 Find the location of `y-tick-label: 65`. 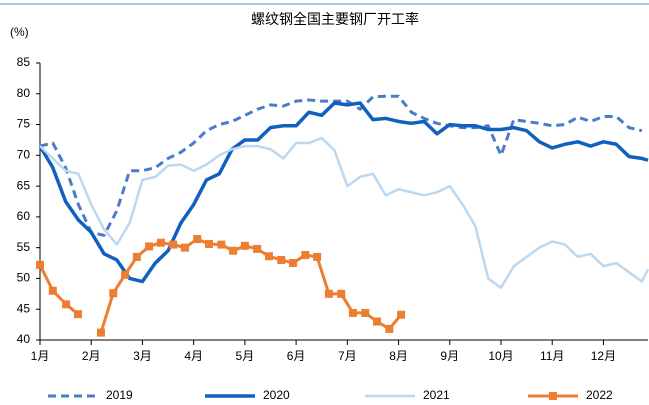

y-tick-label: 65 is located at coordinates (24, 185).